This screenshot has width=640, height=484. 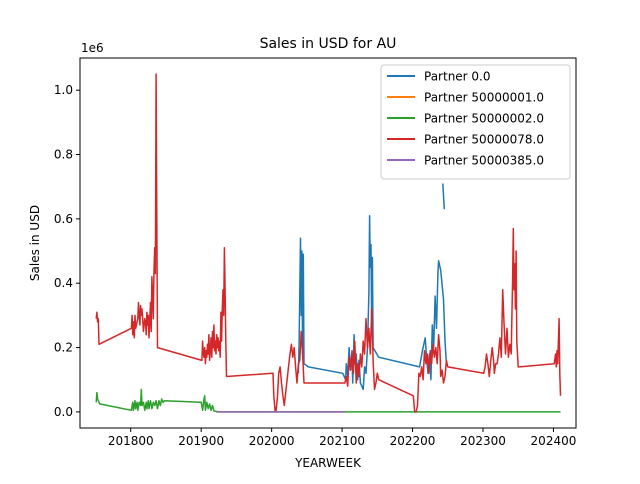 What do you see at coordinates (484, 161) in the screenshot?
I see `legend-label: Partner 50000385.0` at bounding box center [484, 161].